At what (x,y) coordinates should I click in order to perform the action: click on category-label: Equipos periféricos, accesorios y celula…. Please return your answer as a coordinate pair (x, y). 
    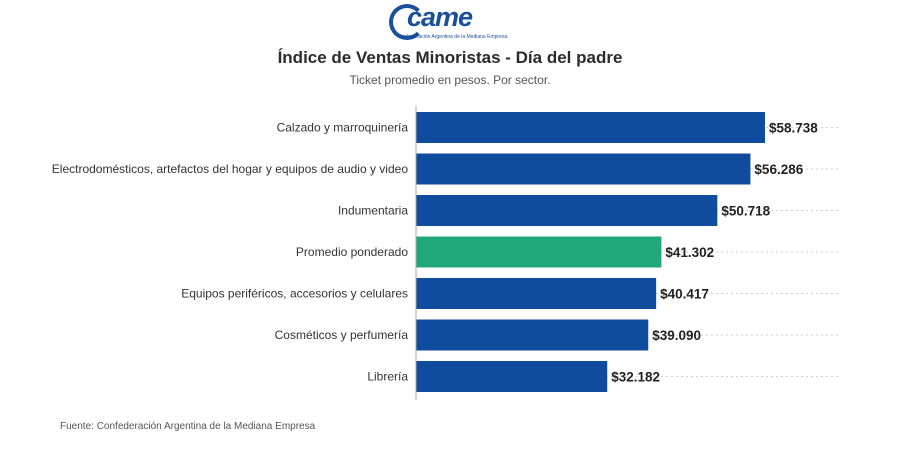
    Looking at the image, I should click on (294, 294).